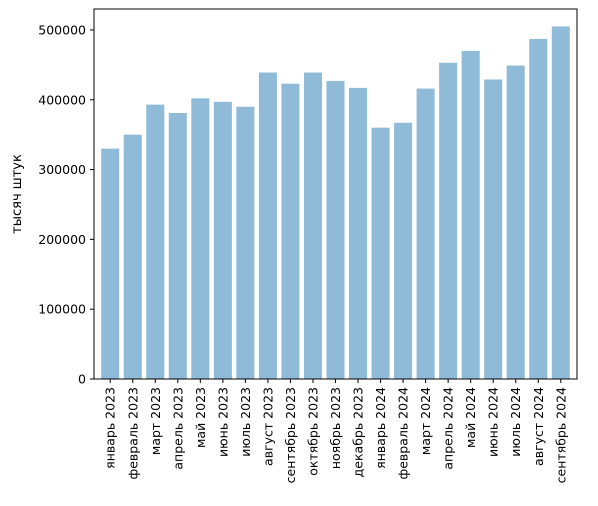 The height and width of the screenshot is (506, 598). Describe the element at coordinates (62, 169) in the screenshot. I see `y-tick-label: 300000` at that location.